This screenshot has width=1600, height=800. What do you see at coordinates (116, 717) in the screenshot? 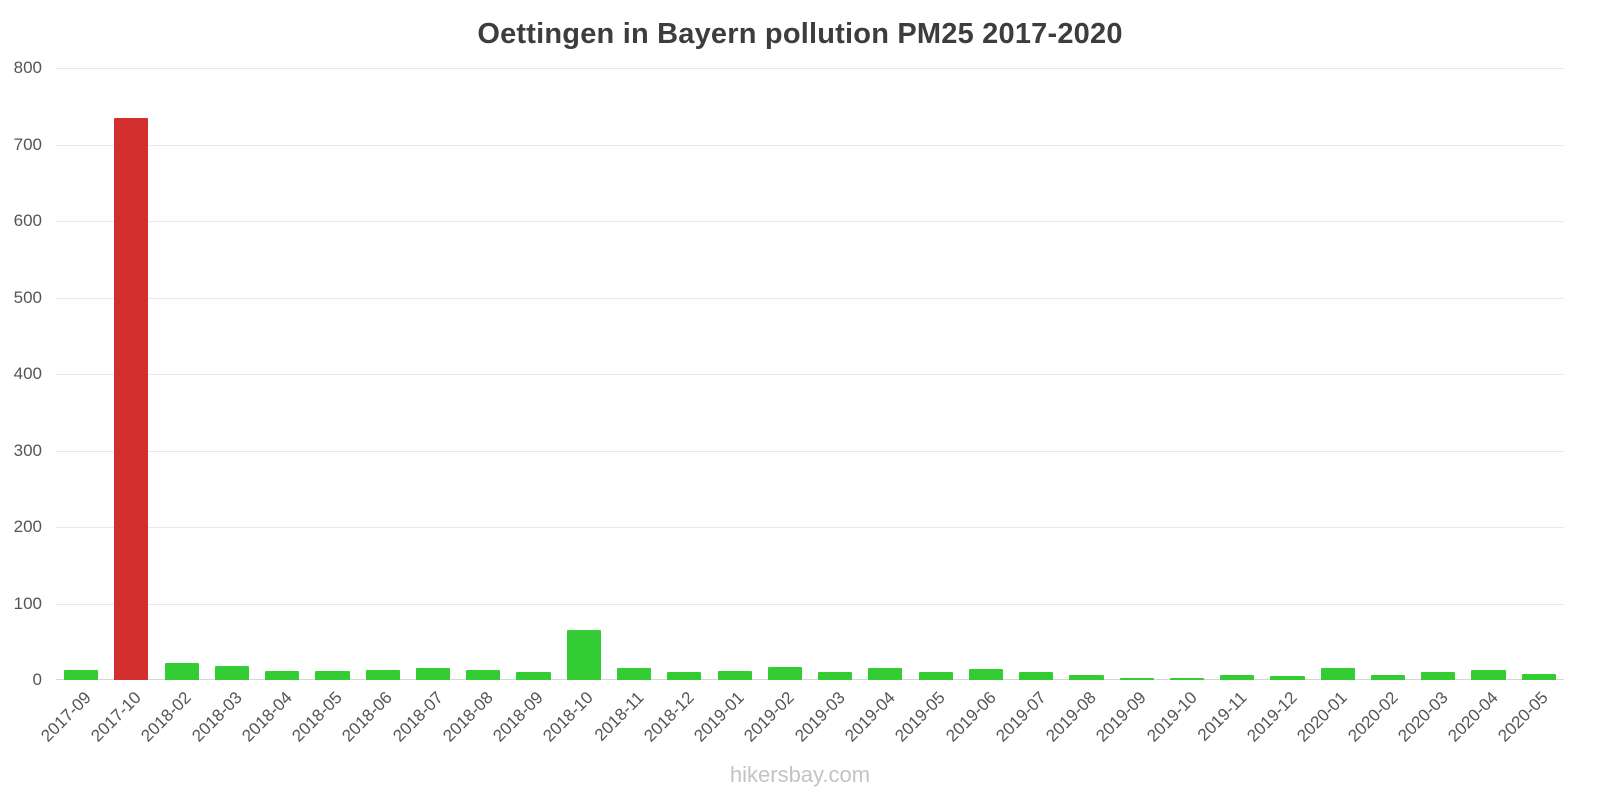
I see `x-tick-label: 2017-10` at bounding box center [116, 717].